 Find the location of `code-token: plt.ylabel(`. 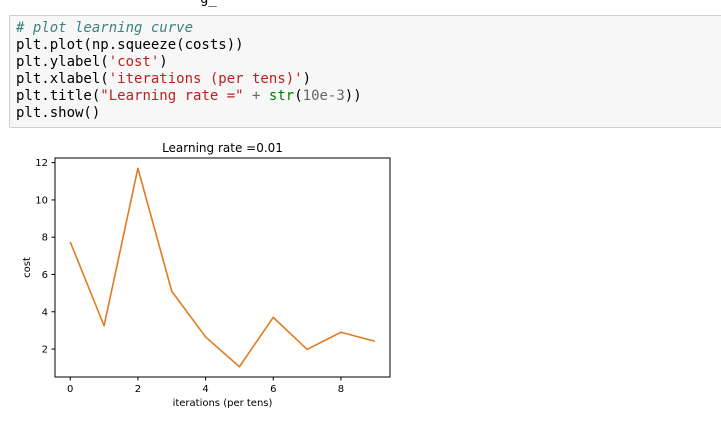

code-token: plt.ylabel( is located at coordinates (62, 62).